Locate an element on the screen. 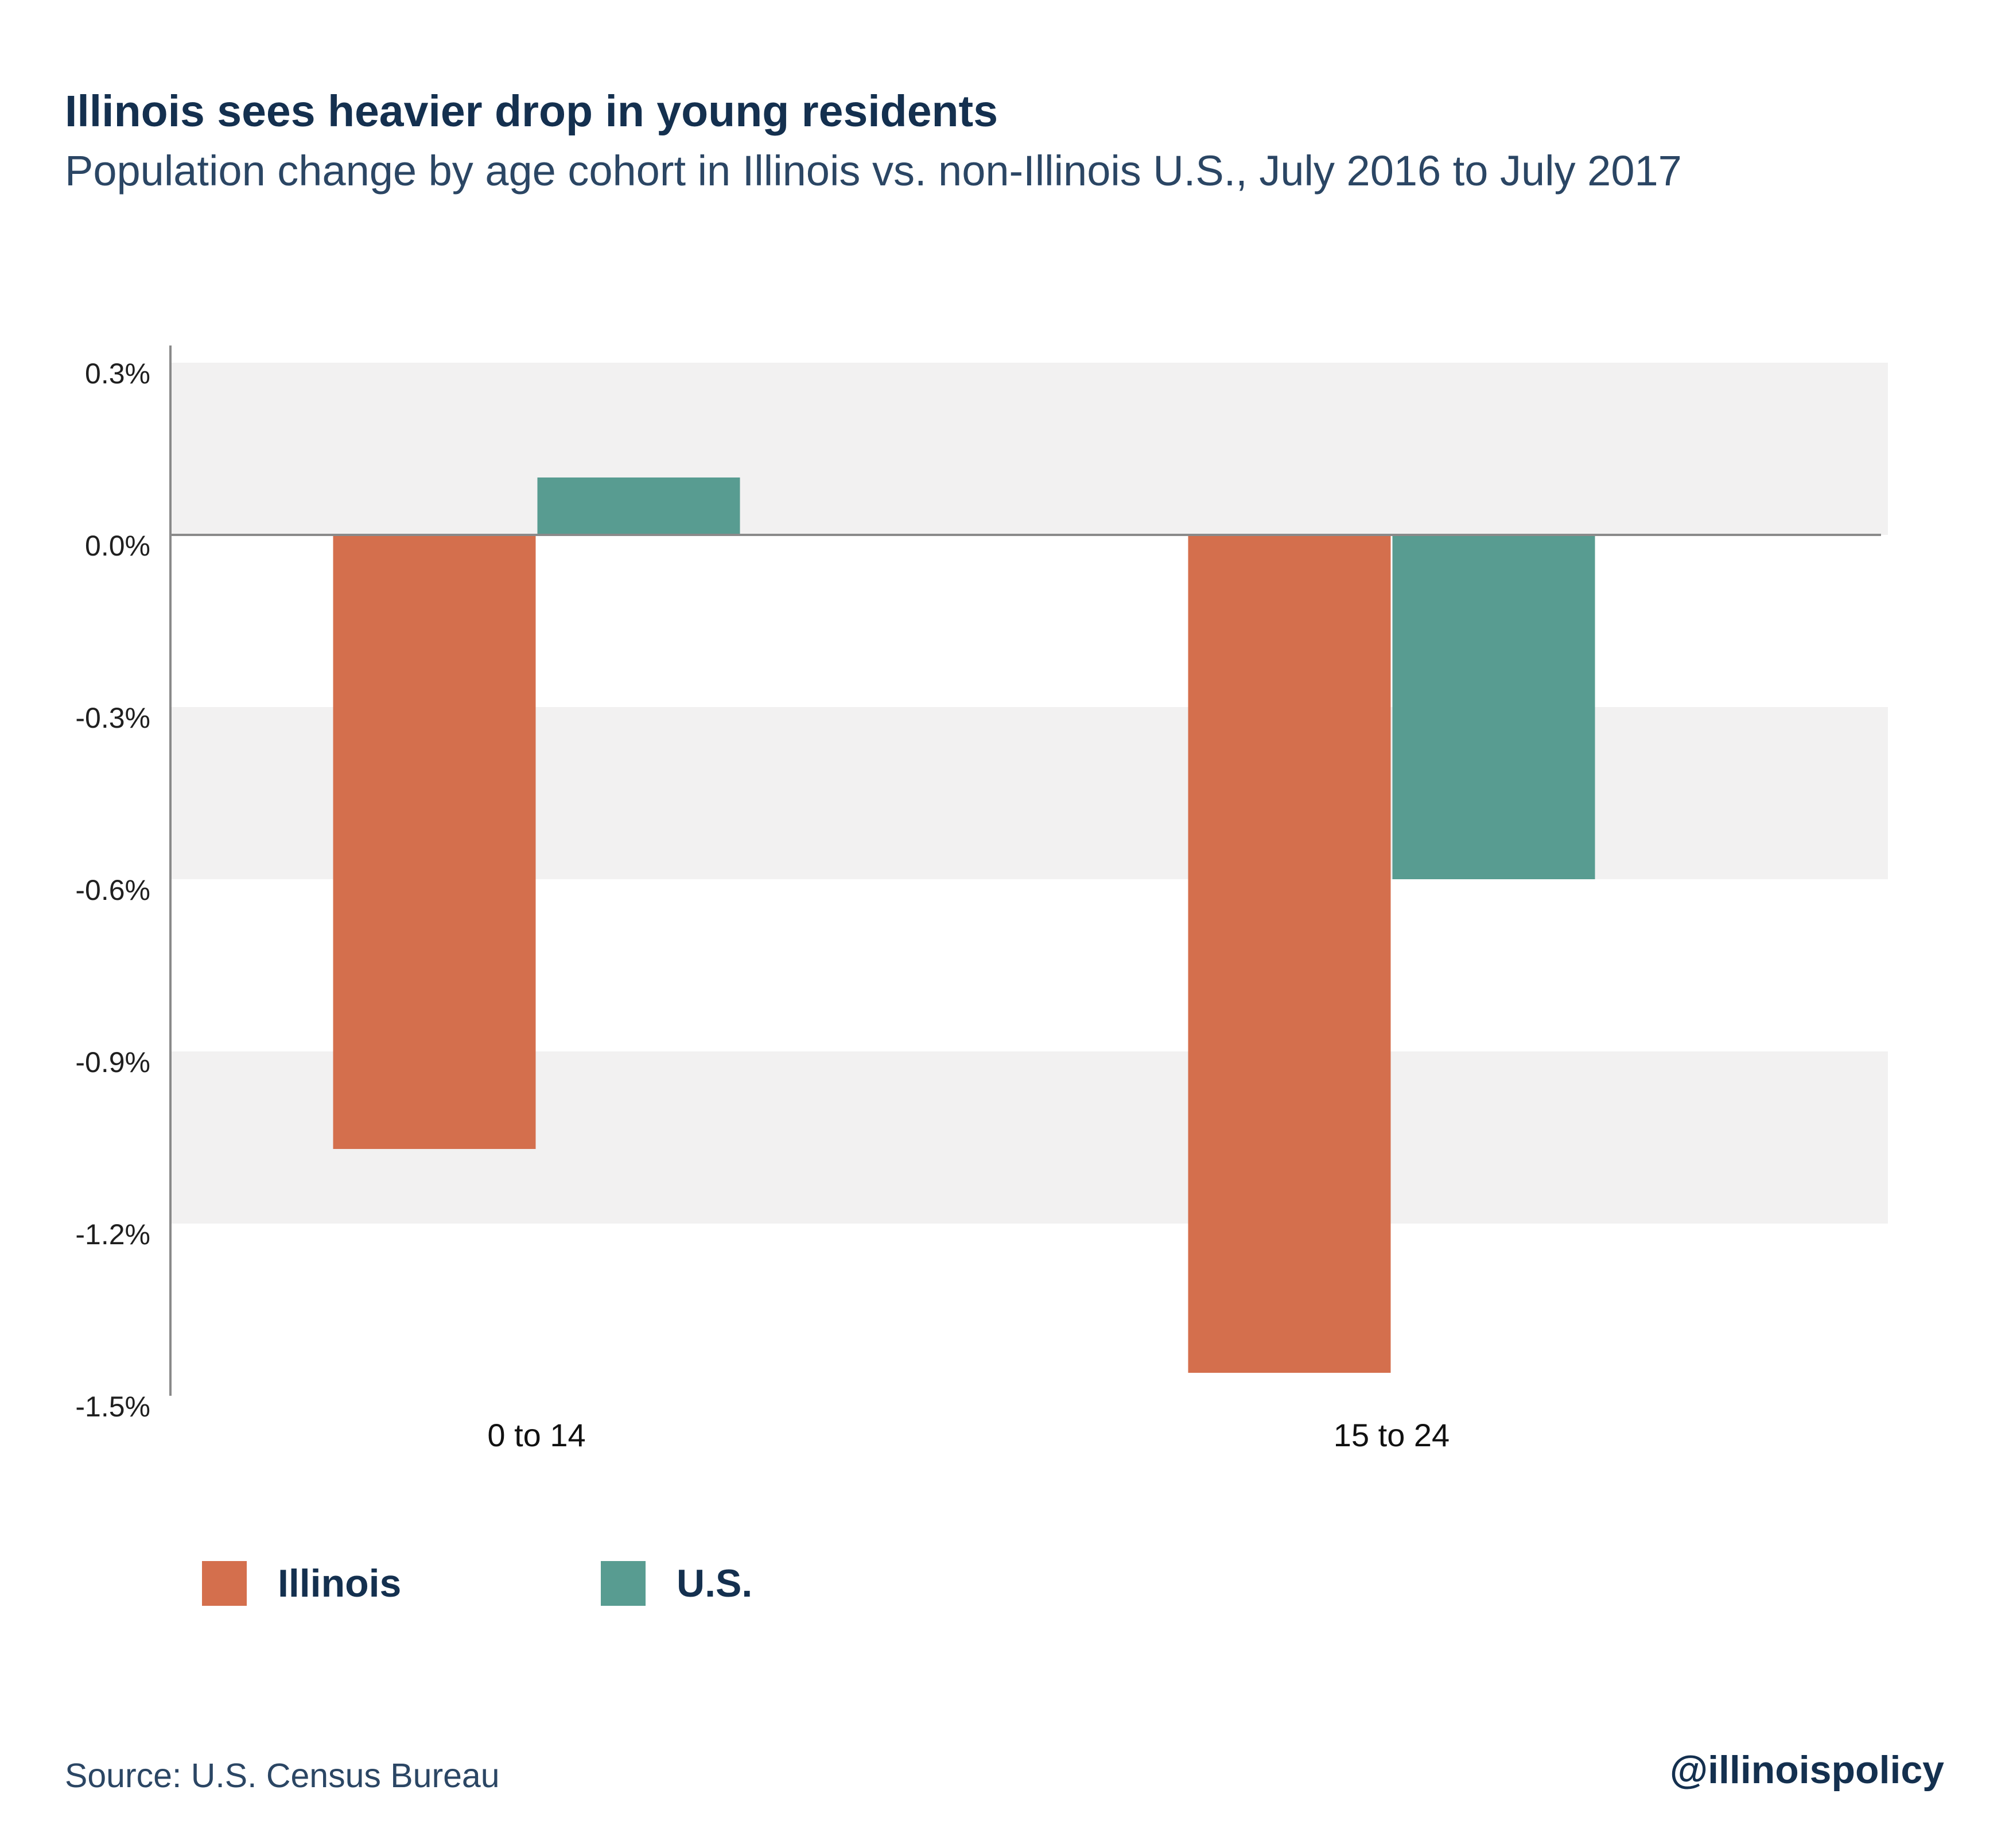  legend-swatch-us is located at coordinates (623, 1583).